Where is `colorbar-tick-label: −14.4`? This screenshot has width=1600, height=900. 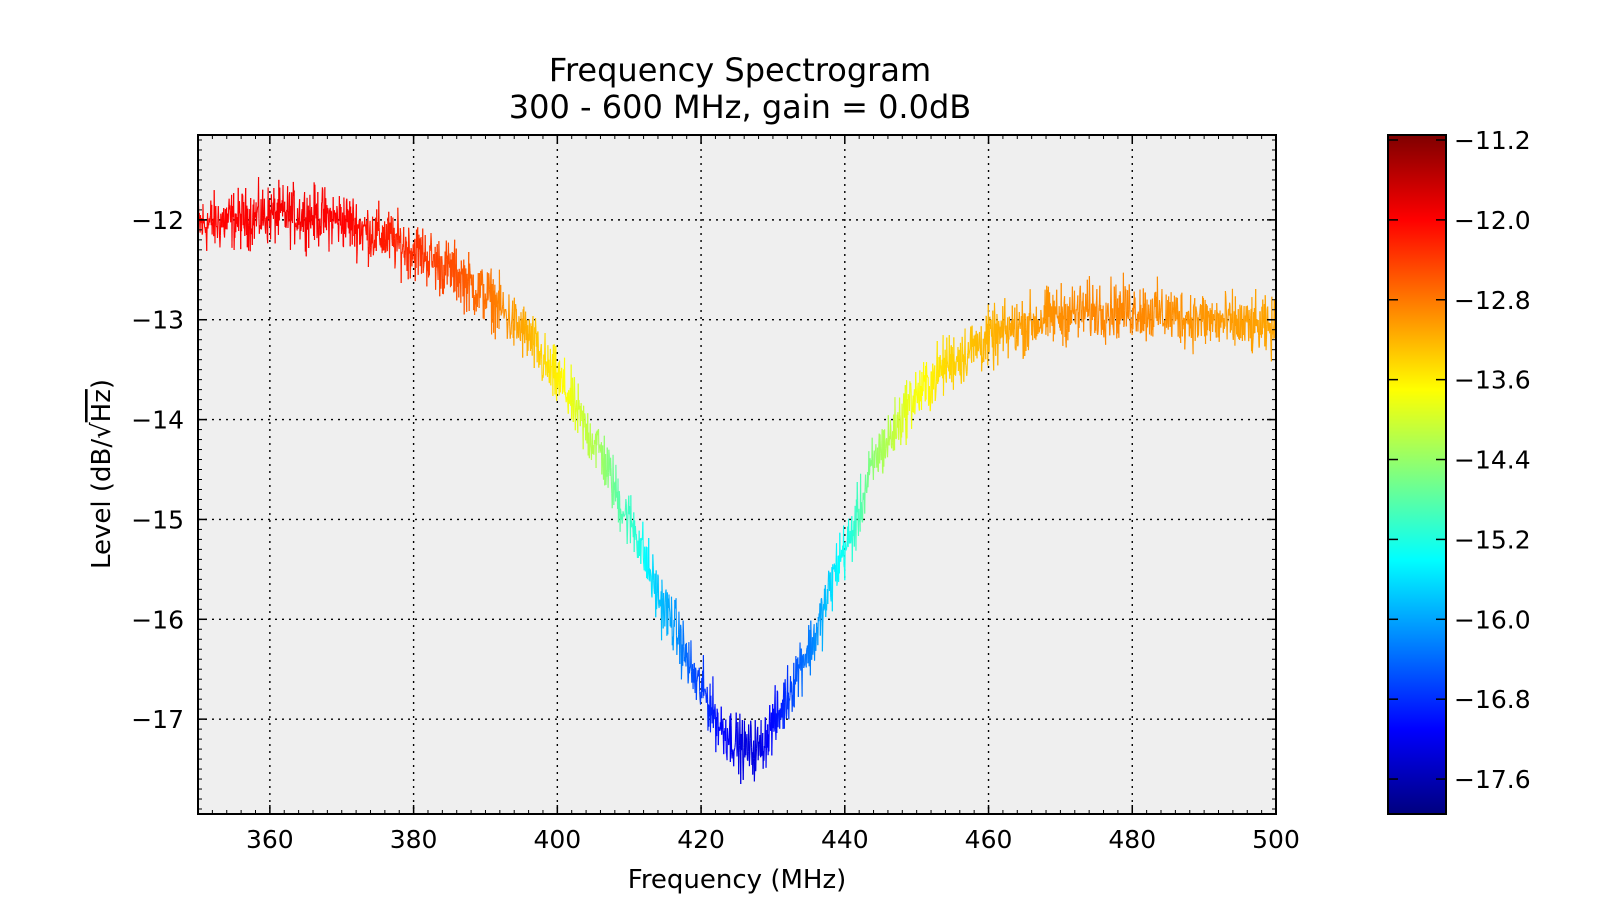 colorbar-tick-label: −14.4 is located at coordinates (1492, 460).